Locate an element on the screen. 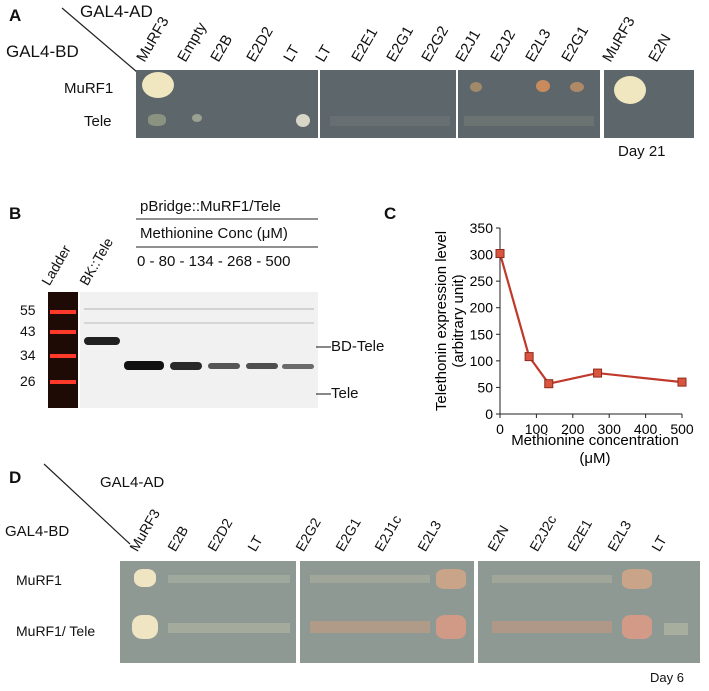 This screenshot has height=691, width=709. colony-d-row2-b is located at coordinates (370, 627).